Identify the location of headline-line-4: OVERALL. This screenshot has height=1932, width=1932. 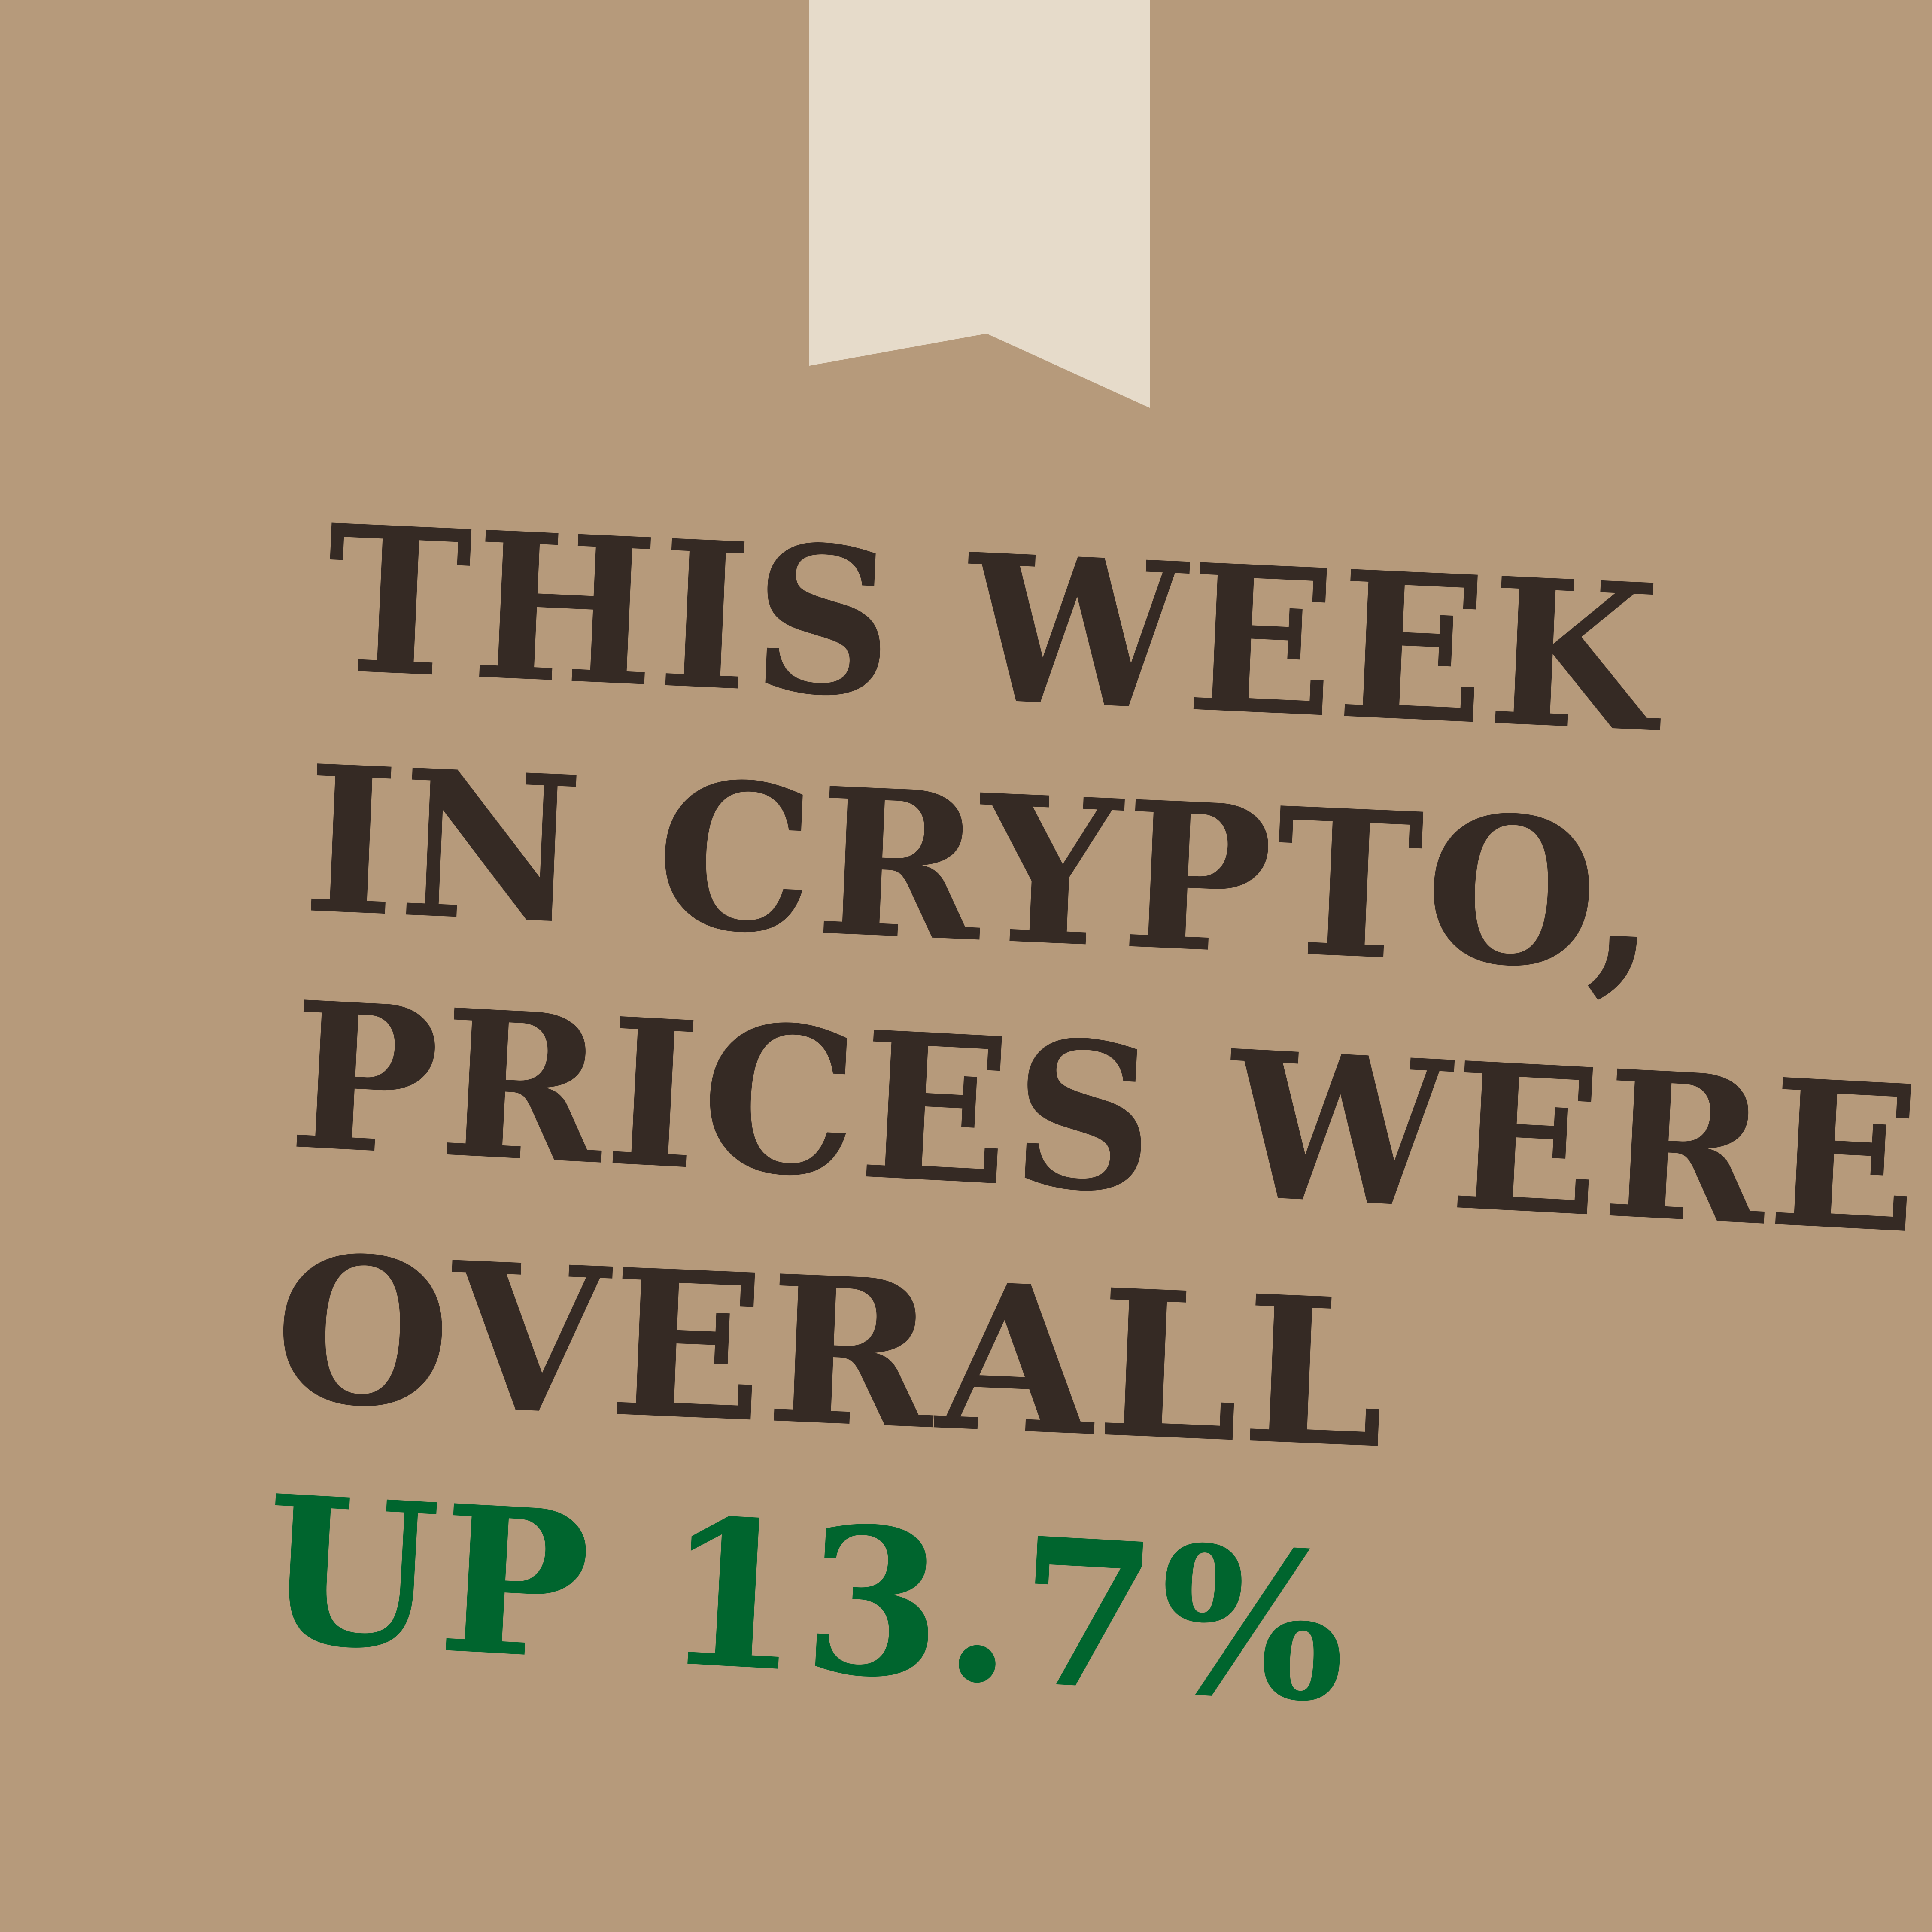
(832, 1352).